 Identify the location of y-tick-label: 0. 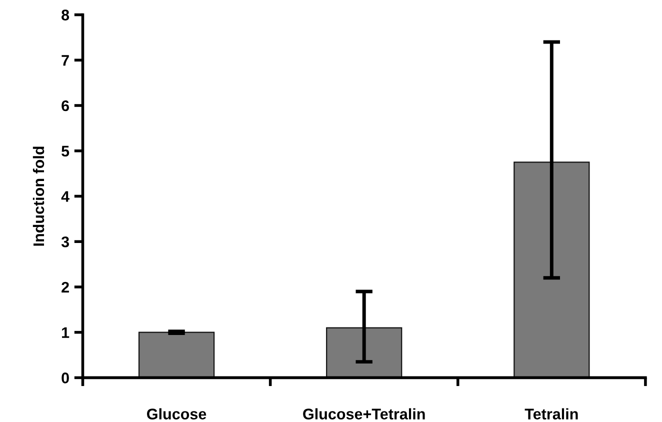
(65, 378).